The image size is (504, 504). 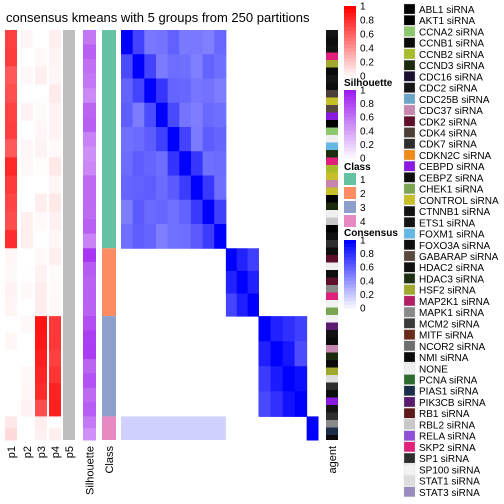 What do you see at coordinates (56, 452) in the screenshot?
I see `column-label: p4` at bounding box center [56, 452].